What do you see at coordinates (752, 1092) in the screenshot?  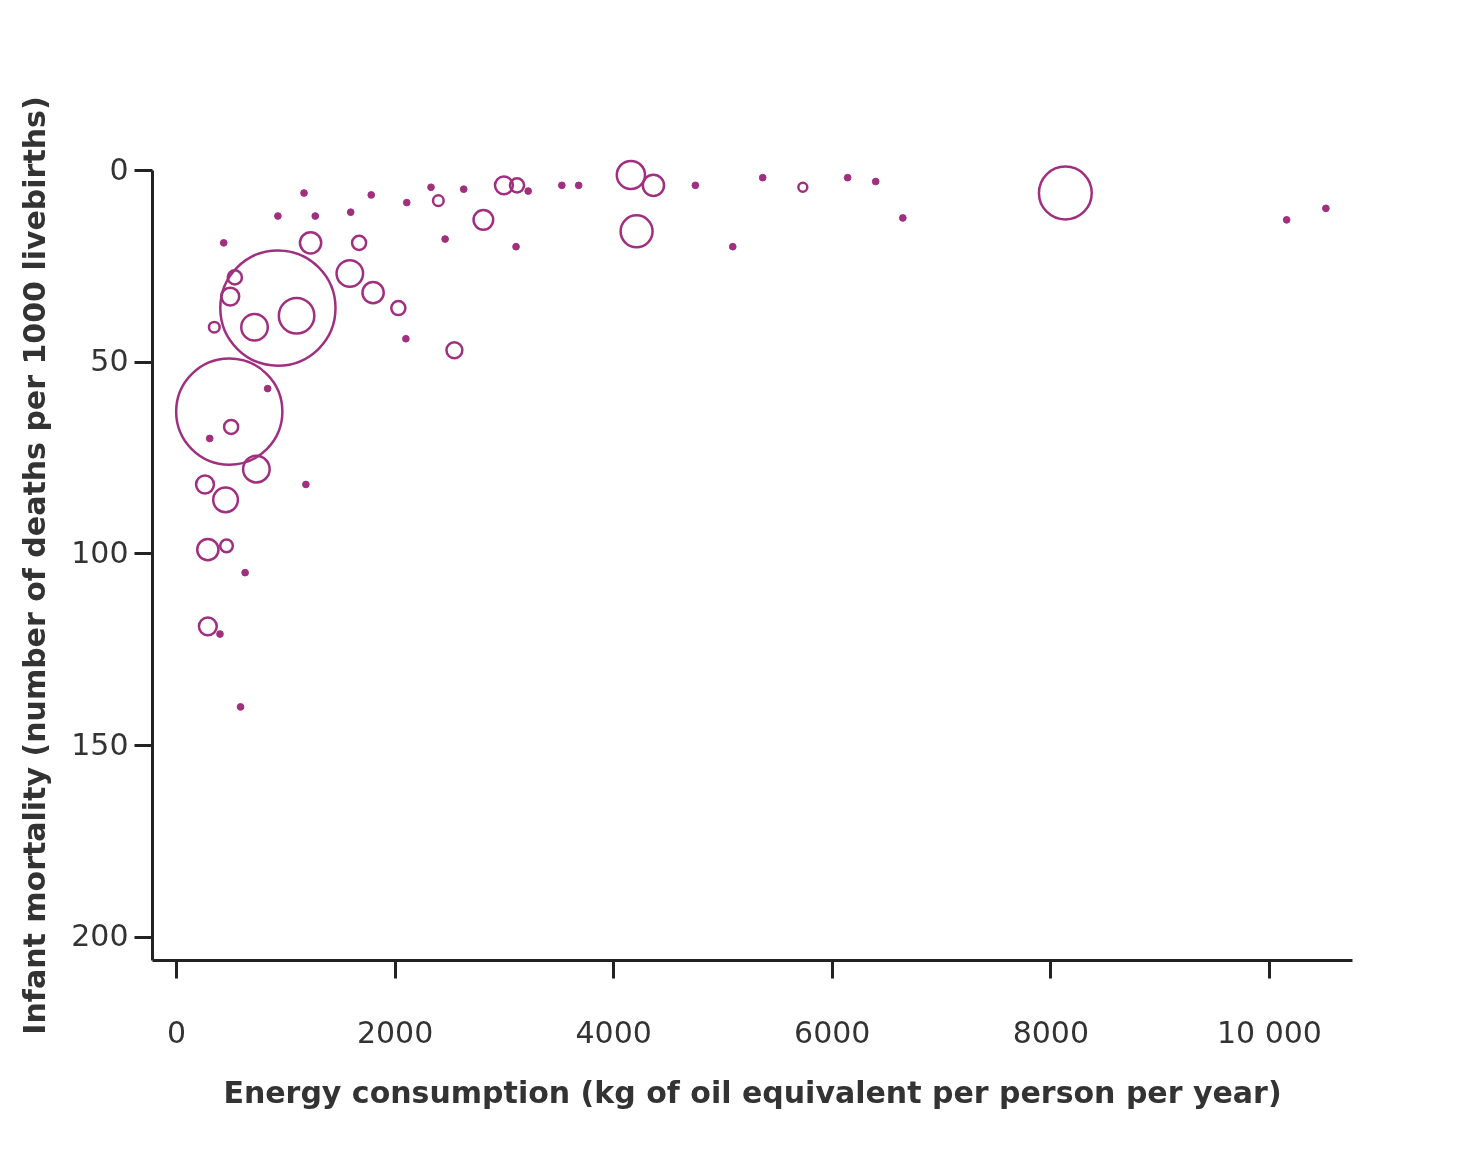 I see `x-axis-title: Energy consumption (kg of oil equivalent per person per year)` at bounding box center [752, 1092].